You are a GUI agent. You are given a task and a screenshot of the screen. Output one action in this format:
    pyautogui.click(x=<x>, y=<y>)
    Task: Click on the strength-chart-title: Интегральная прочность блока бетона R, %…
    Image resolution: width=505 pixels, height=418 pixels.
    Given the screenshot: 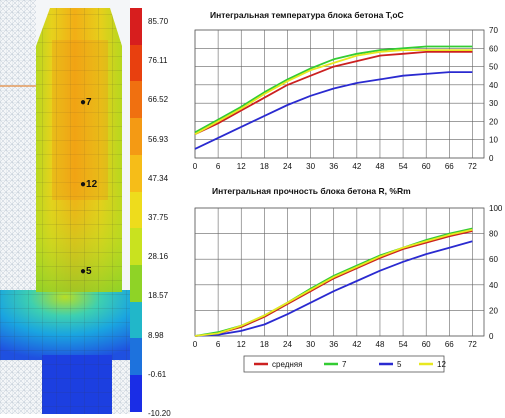 What is the action you would take?
    pyautogui.click(x=311, y=191)
    